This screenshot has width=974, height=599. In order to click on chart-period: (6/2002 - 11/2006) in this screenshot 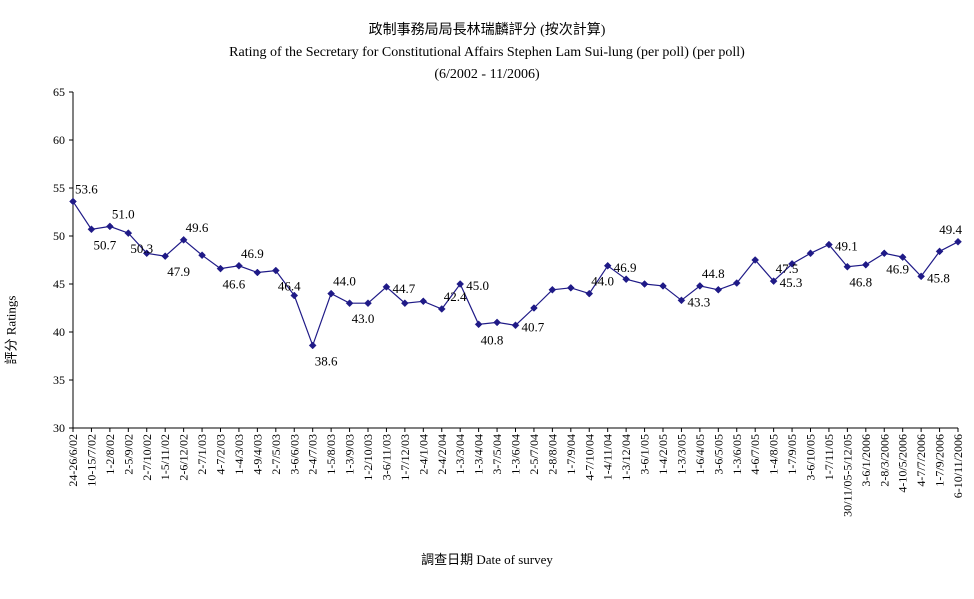, I will do `click(487, 74)`.